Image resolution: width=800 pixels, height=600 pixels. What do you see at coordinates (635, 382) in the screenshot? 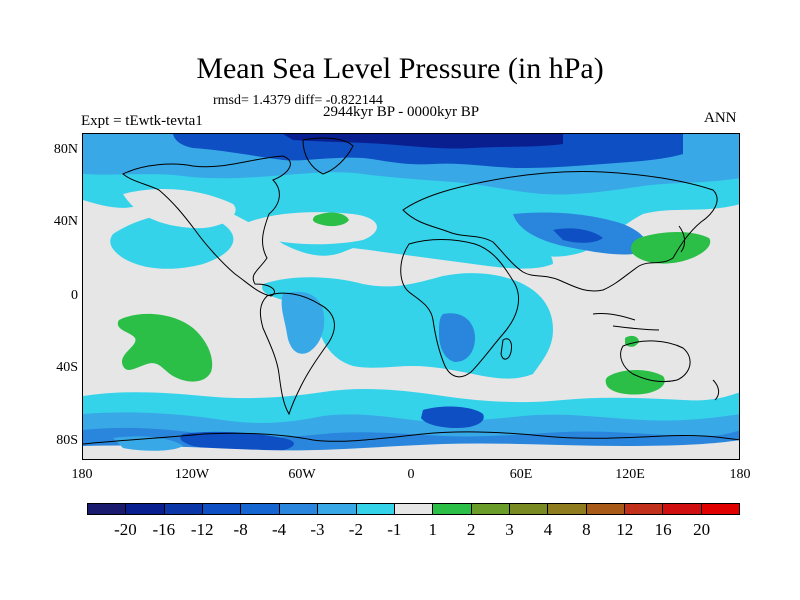
I see `south-indian-green` at bounding box center [635, 382].